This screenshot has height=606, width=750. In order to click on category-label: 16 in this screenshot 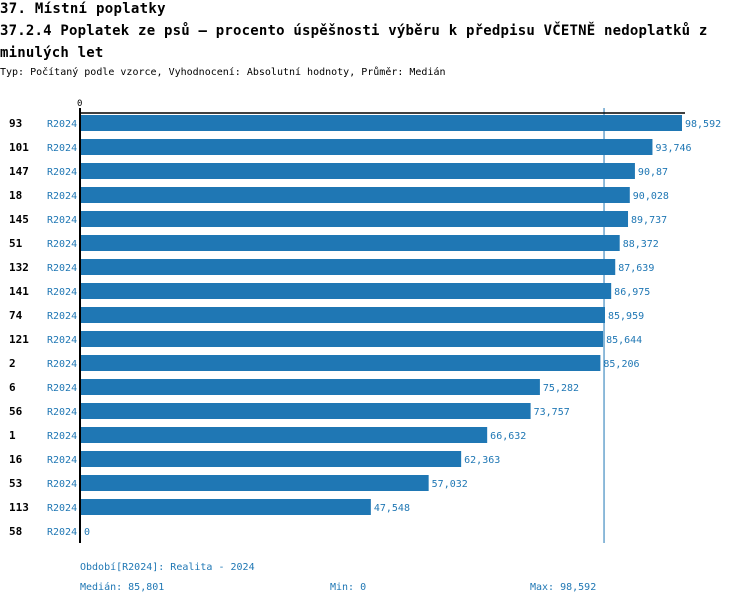, I will do `click(16, 459)`.